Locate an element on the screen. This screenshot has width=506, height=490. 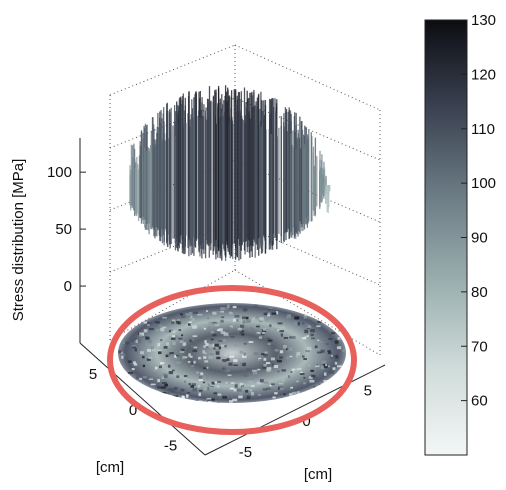
colorbar-tick-label: 90 is located at coordinates (479, 238).